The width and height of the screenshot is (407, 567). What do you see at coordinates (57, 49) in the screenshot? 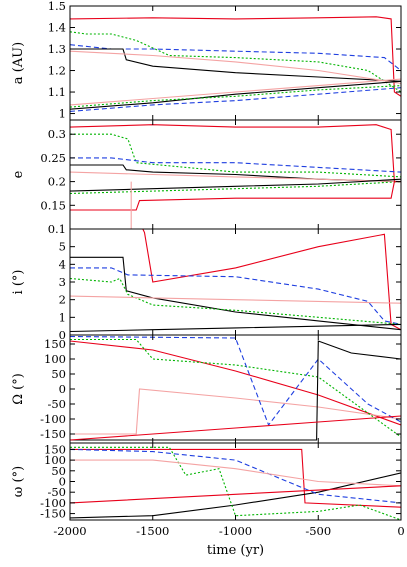
I see `y-tick-label: 1.3` at bounding box center [57, 49].